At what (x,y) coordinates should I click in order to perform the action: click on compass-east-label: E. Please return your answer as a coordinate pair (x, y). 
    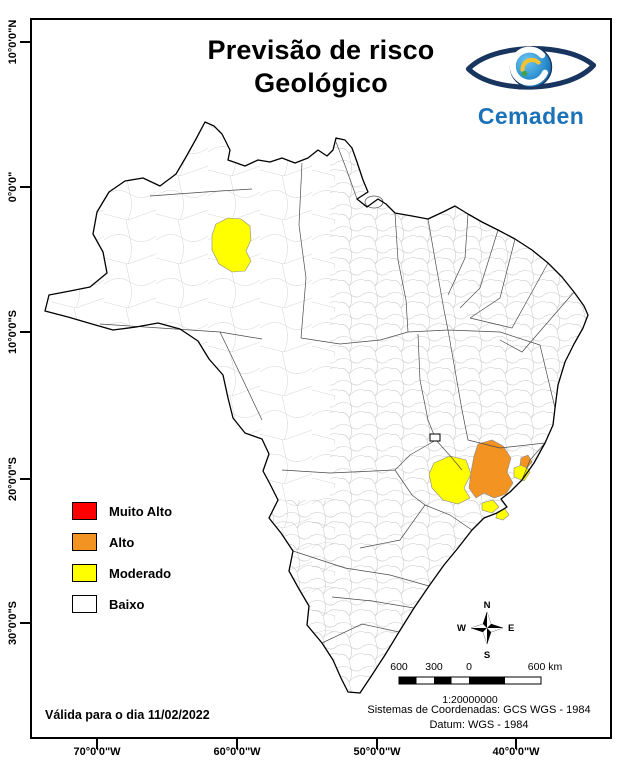
    Looking at the image, I should click on (511, 628).